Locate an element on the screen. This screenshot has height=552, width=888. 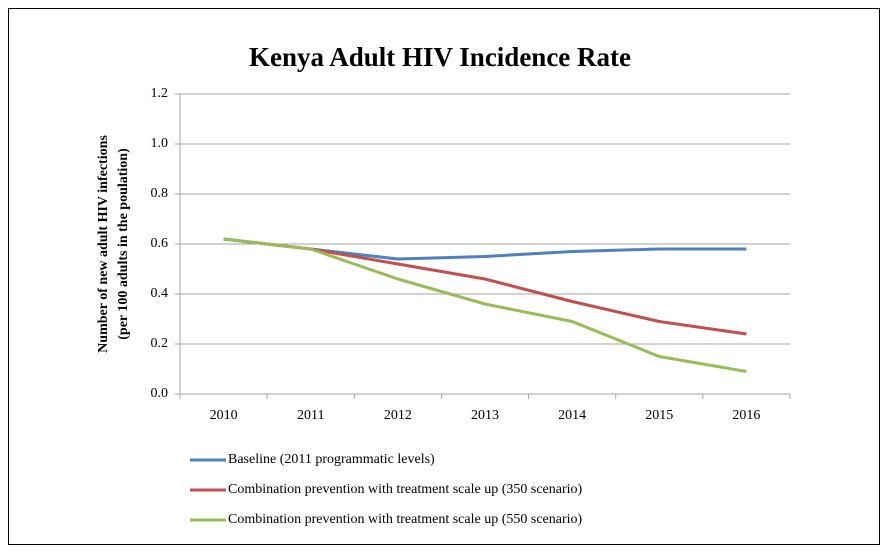
x-tick-label: 2010 is located at coordinates (224, 415).